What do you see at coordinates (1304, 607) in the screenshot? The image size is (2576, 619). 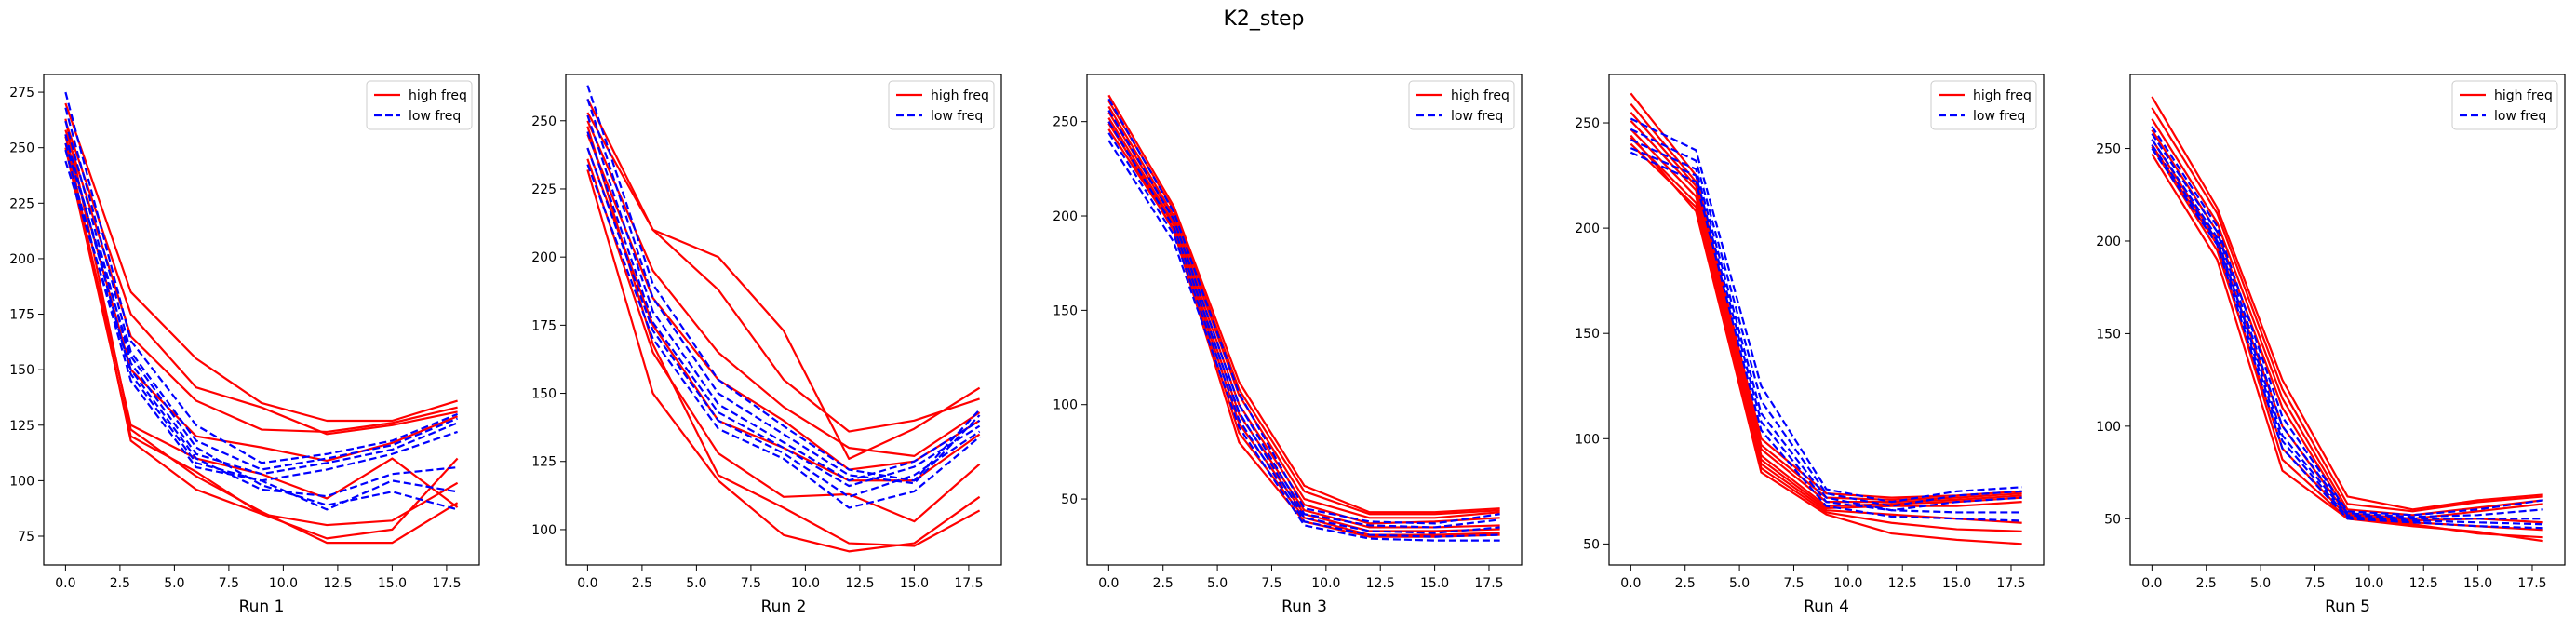 I see `x-axis-label: Run 3` at bounding box center [1304, 607].